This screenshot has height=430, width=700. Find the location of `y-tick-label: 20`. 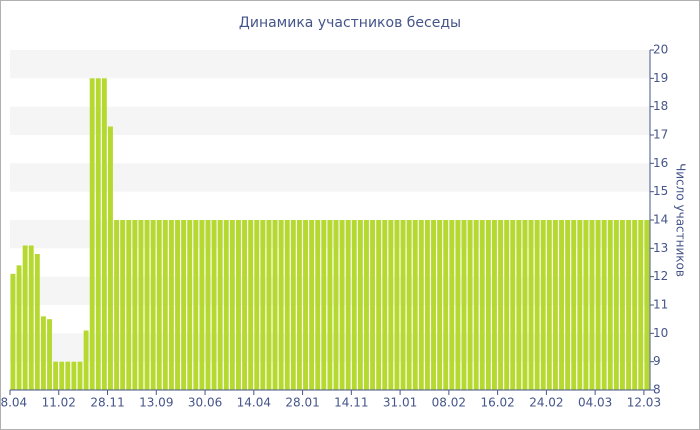

y-tick-label: 20 is located at coordinates (660, 50).